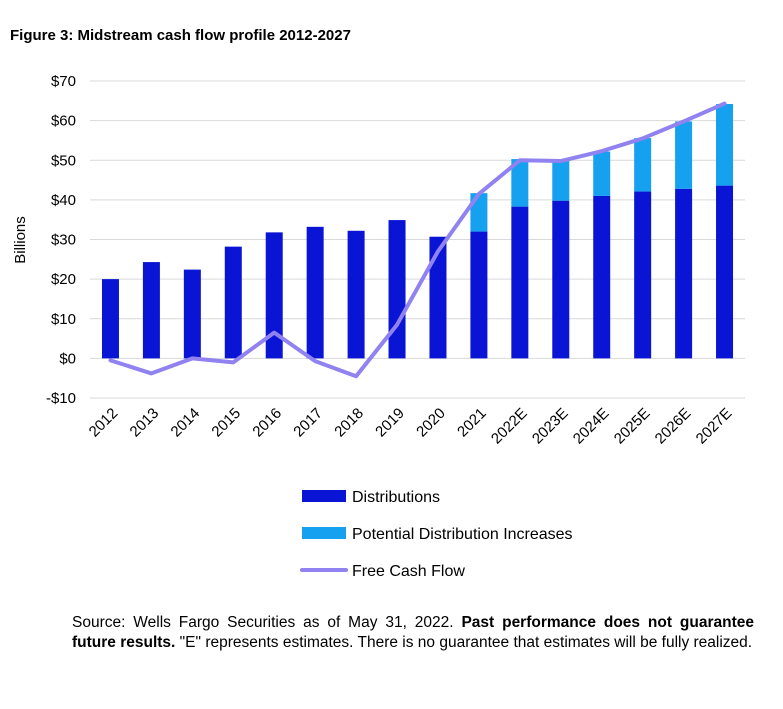 Image resolution: width=783 pixels, height=709 pixels. Describe the element at coordinates (226, 423) in the screenshot. I see `x-tick-label: 2015` at that location.